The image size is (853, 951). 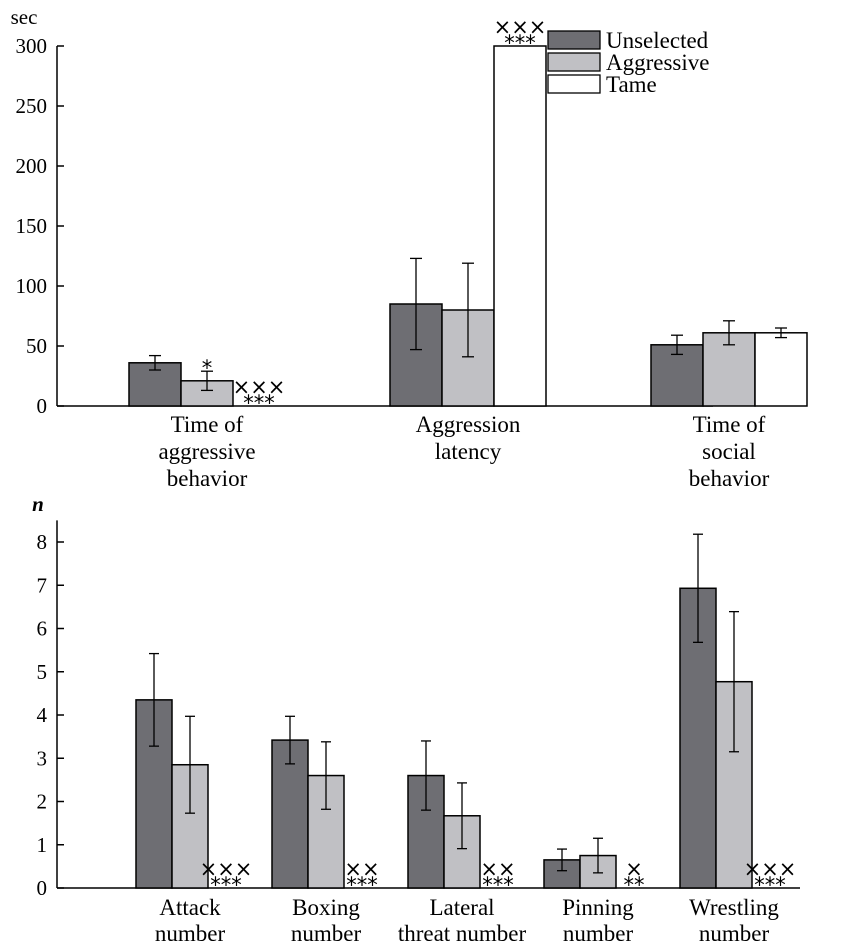 I want to click on legend-label: Aggressive, so click(x=657, y=62).